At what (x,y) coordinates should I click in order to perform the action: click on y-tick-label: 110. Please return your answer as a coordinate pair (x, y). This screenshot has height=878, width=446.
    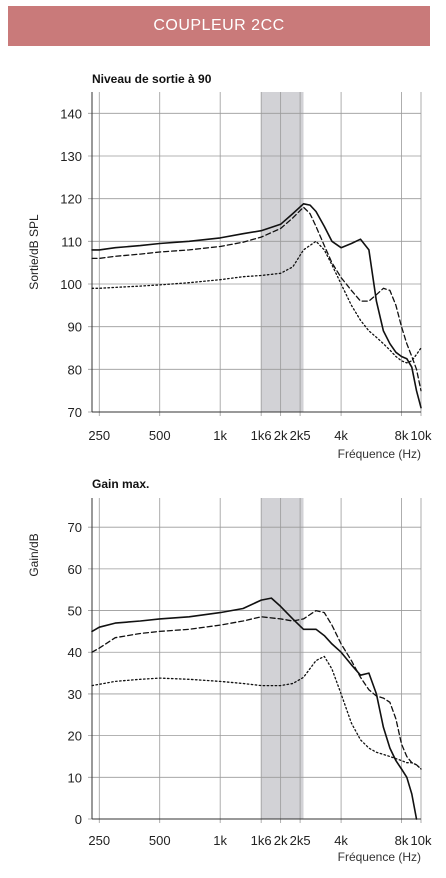
    Looking at the image, I should click on (71, 241).